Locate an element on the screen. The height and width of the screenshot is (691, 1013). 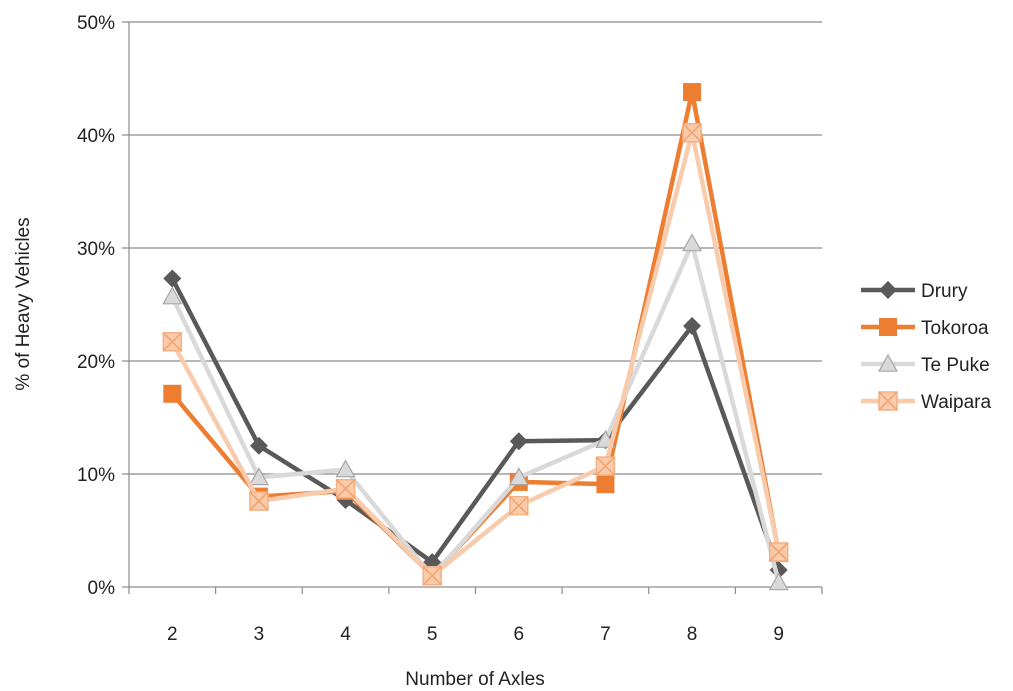
legend-label-tokoroa: Tokoroa is located at coordinates (955, 328).